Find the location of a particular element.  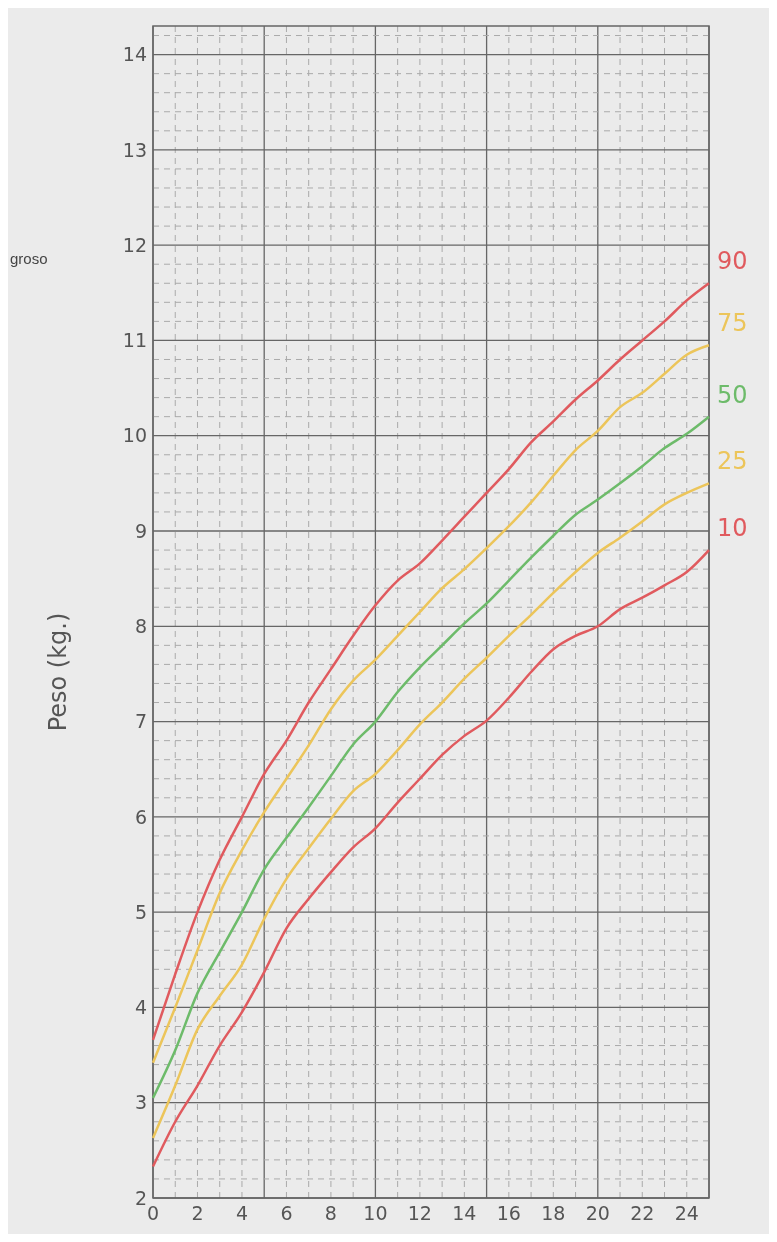

x-tick-label: 20 is located at coordinates (597, 1213).